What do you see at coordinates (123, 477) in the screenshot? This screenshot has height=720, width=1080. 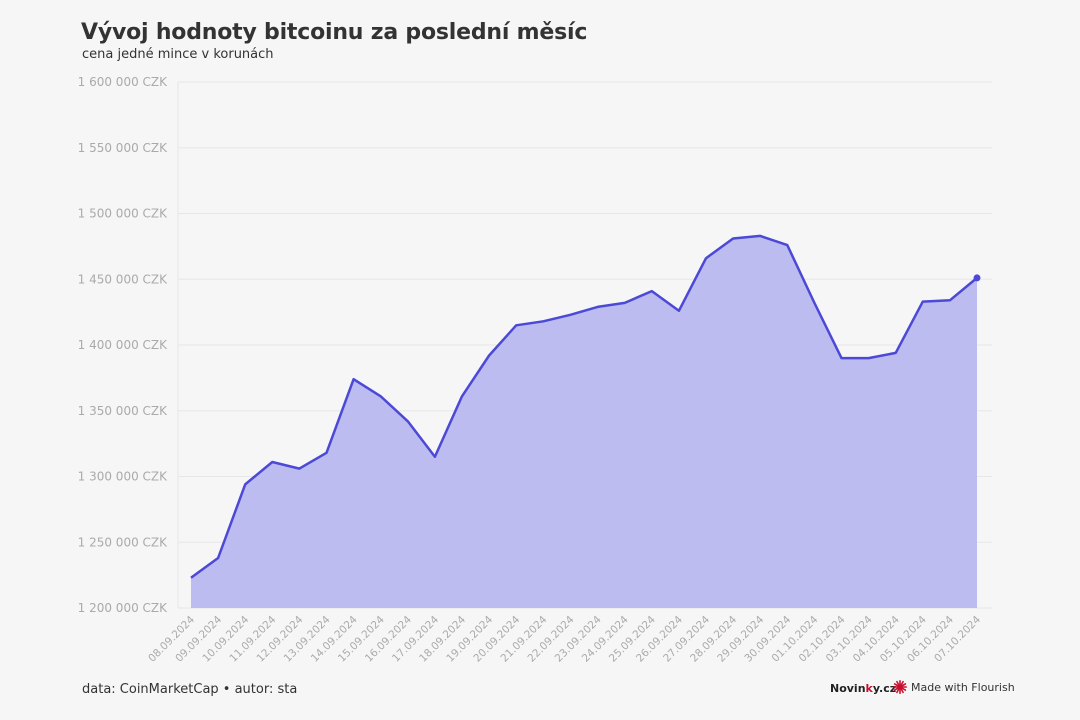 I see `y-tick-label: 1 300 000 CZK` at bounding box center [123, 477].